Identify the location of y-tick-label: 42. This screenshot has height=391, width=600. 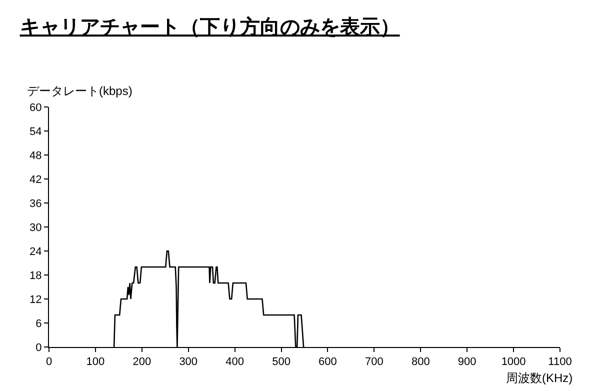
(36, 180).